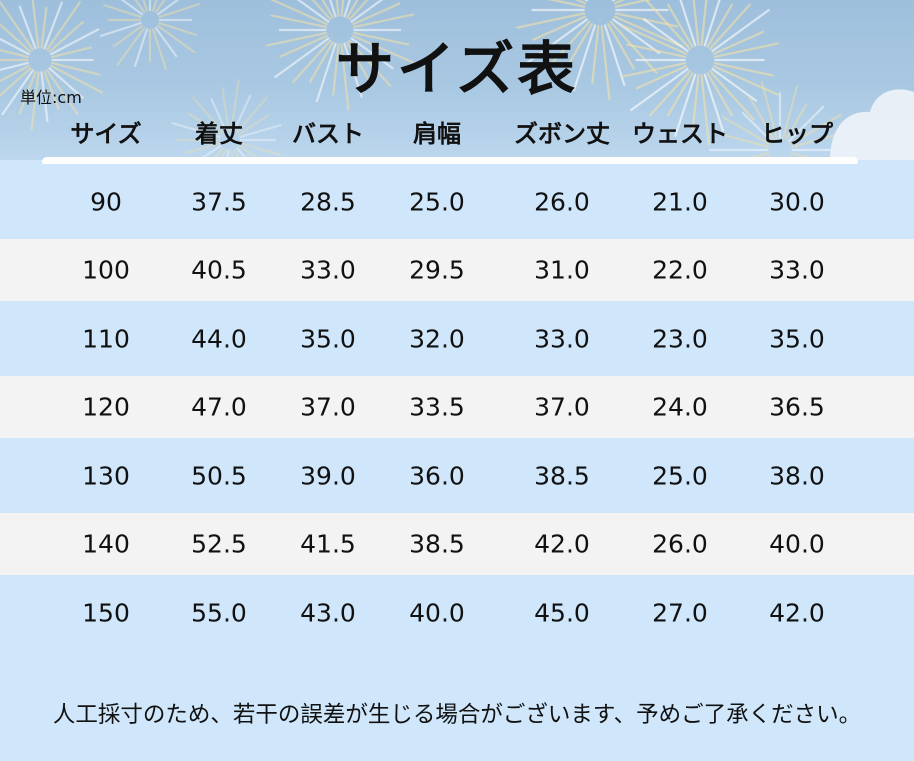 The width and height of the screenshot is (914, 761). What do you see at coordinates (219, 134) in the screenshot?
I see `column-header-length: 着丈` at bounding box center [219, 134].